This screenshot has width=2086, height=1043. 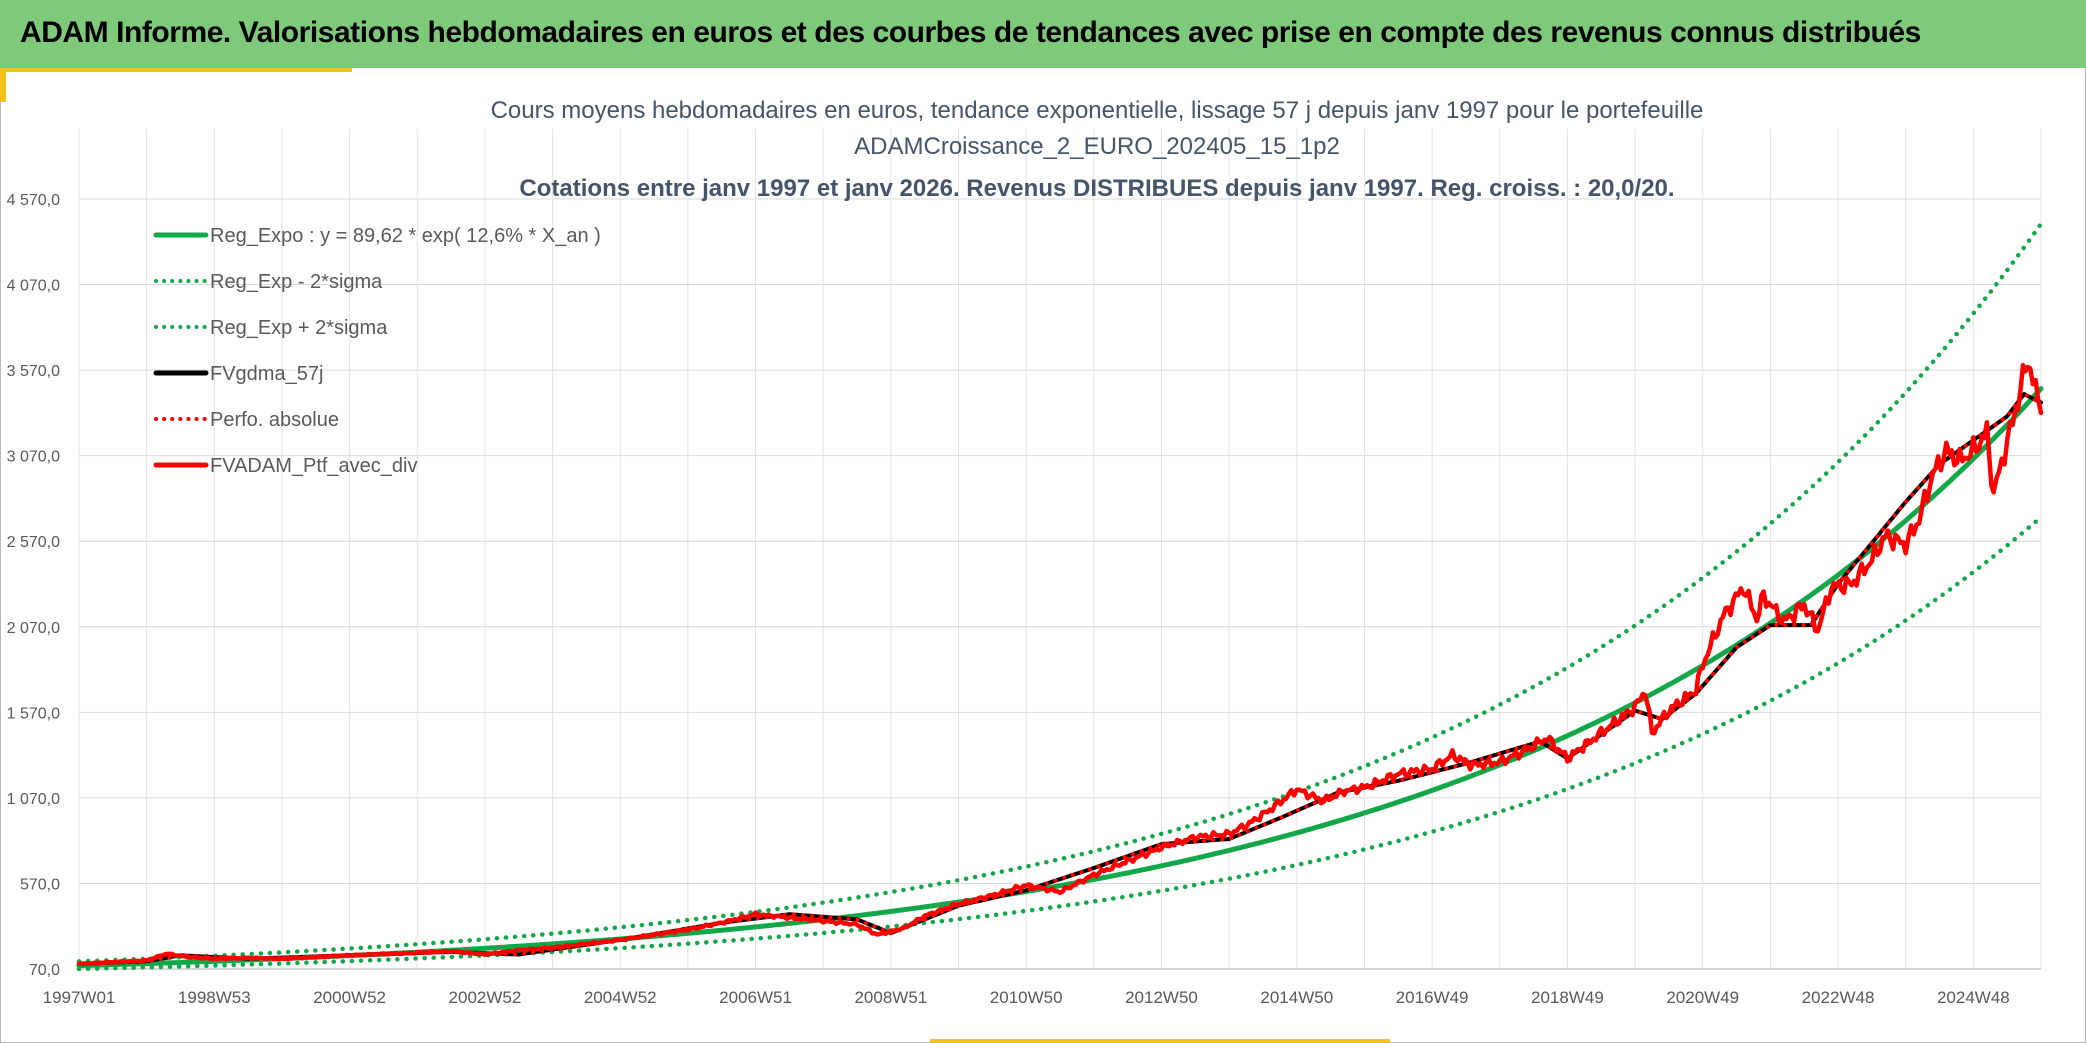 What do you see at coordinates (1973, 997) in the screenshot?
I see `x-tick-label: 2024W48` at bounding box center [1973, 997].